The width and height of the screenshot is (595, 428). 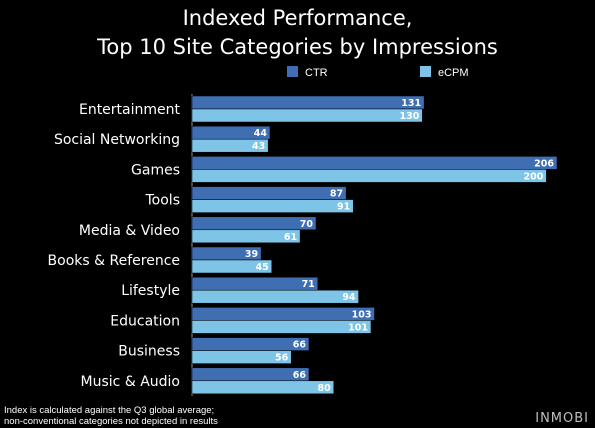 What do you see at coordinates (308, 284) in the screenshot?
I see `data-label-ctr: 71` at bounding box center [308, 284].